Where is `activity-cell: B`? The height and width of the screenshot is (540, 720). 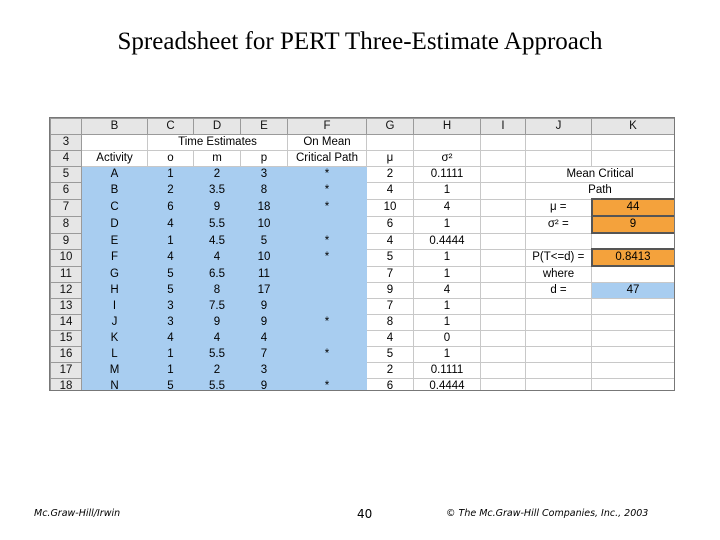
activity-cell: B is located at coordinates (114, 191).